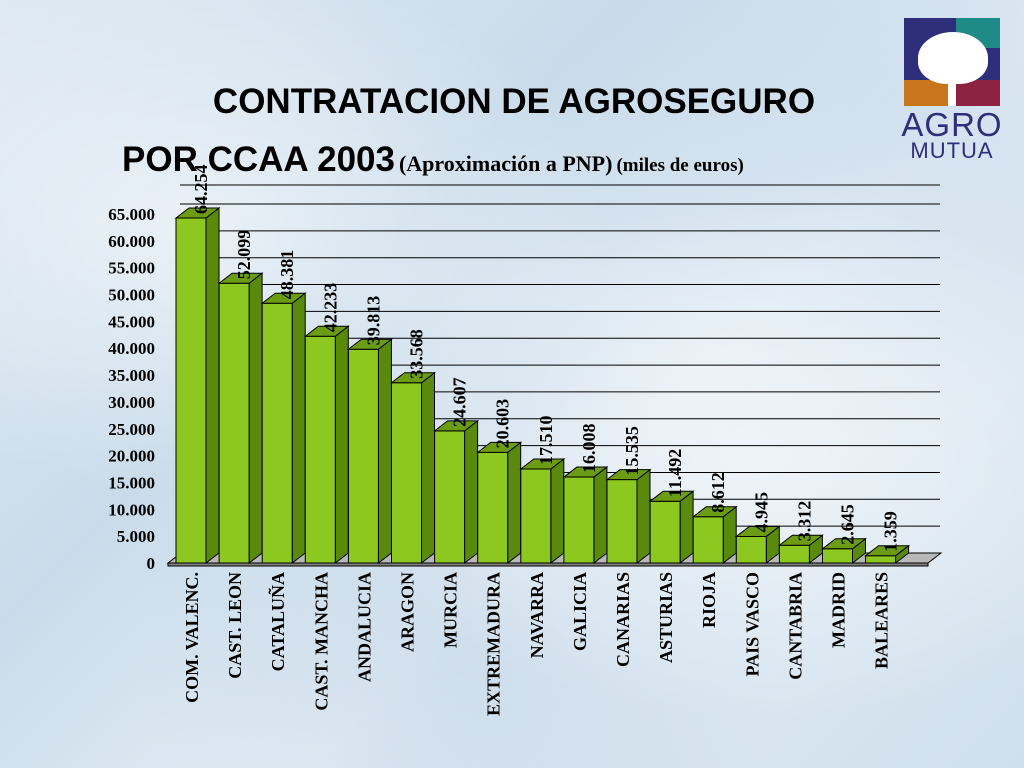 The image size is (1024, 768). I want to click on x-tick-label: CATALUÑA, so click(277, 621).